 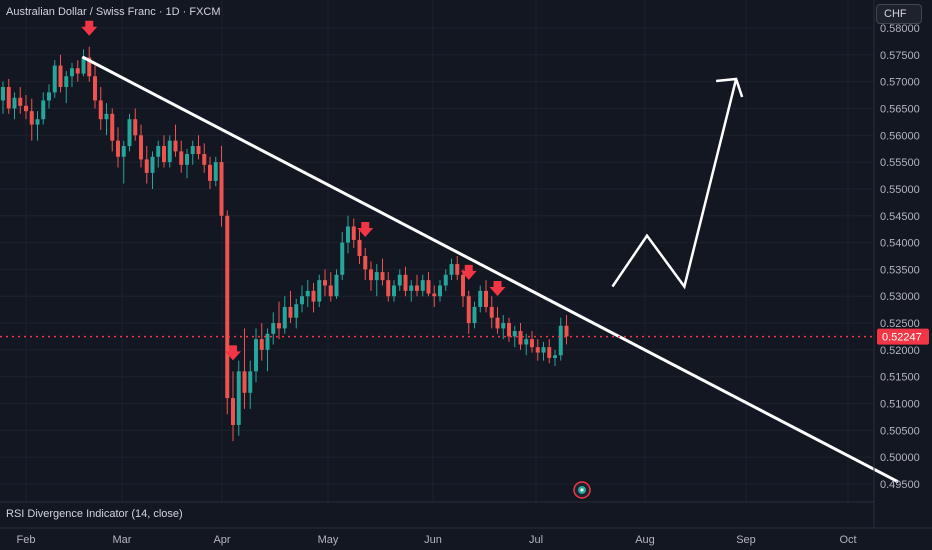 I want to click on time-tick-label: Jun, so click(x=433, y=540).